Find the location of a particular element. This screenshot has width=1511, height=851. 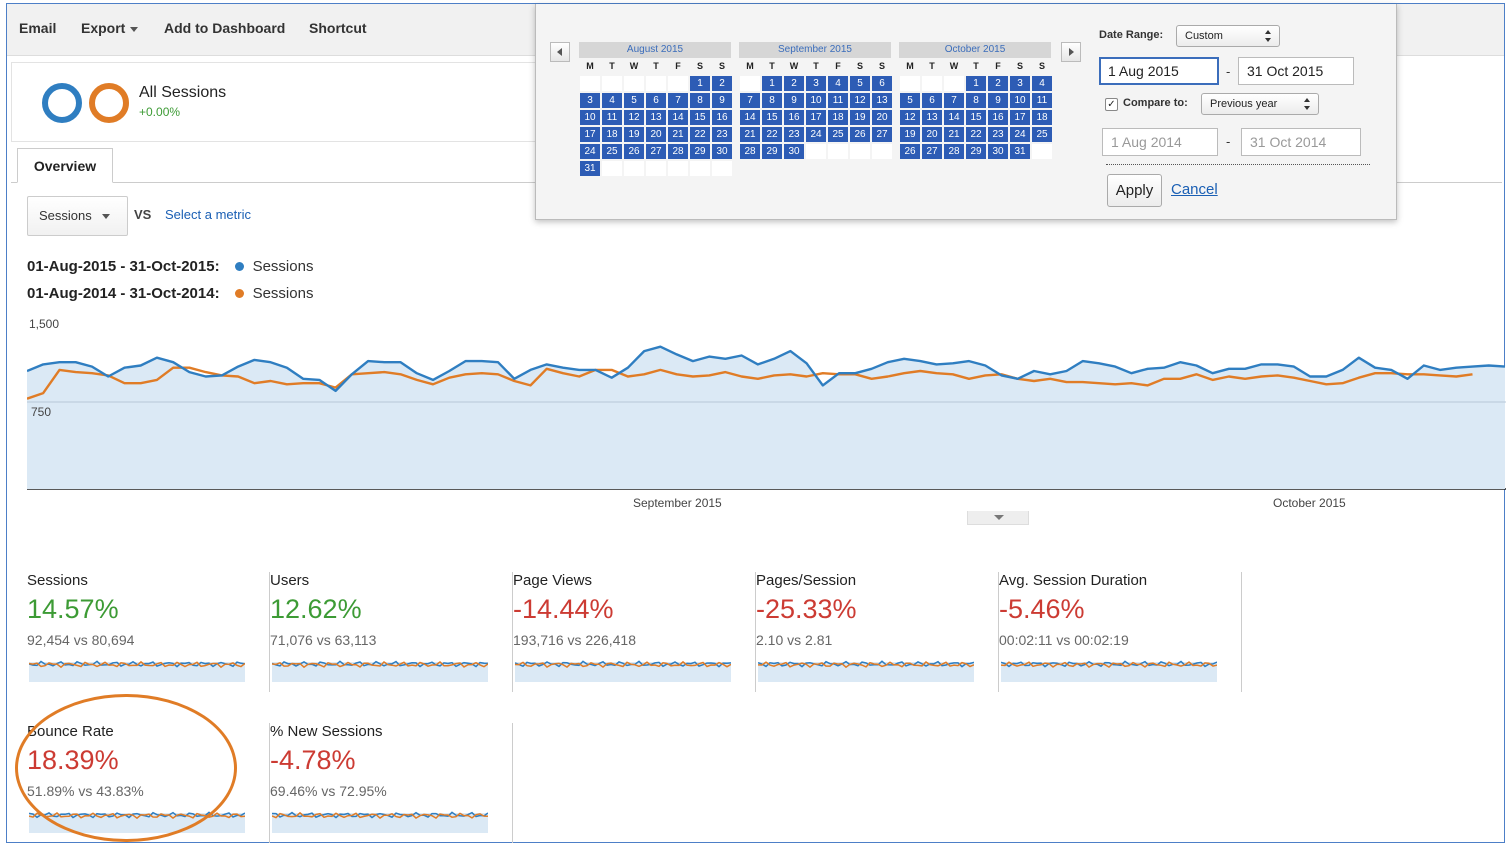

calendar-prev-button is located at coordinates (560, 52).